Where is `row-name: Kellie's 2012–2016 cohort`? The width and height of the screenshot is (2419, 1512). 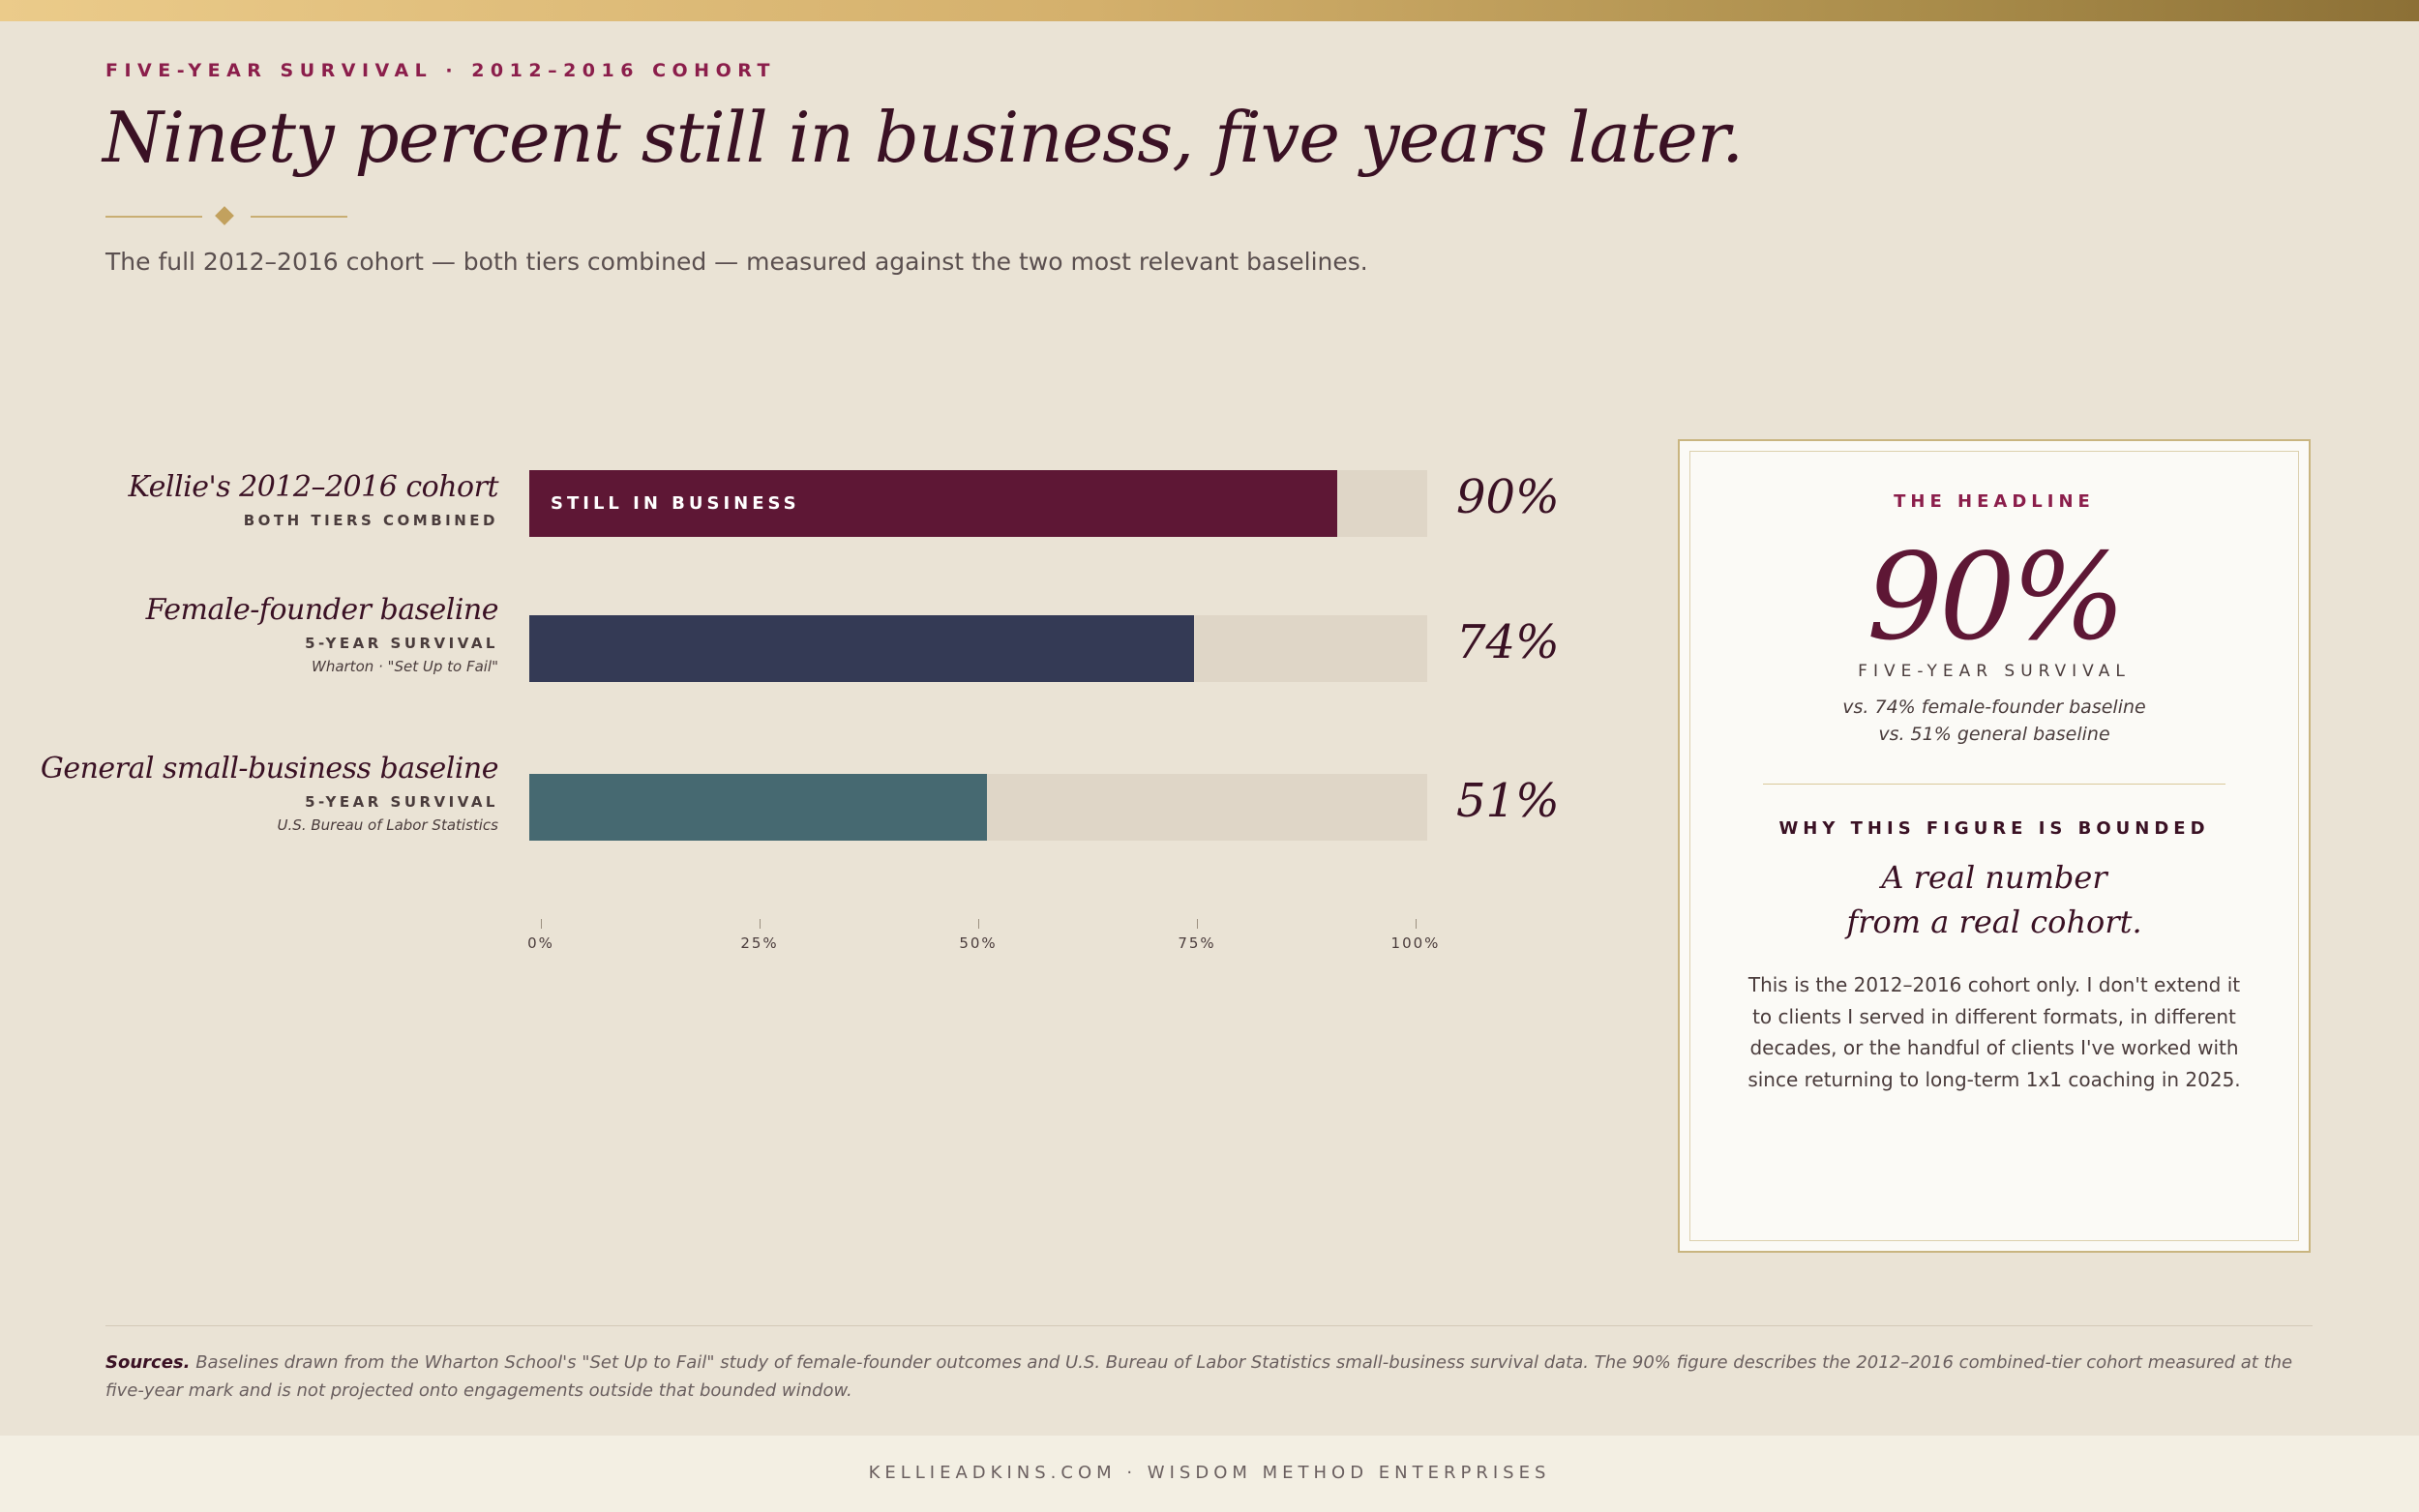 row-name: Kellie's 2012–2016 cohort is located at coordinates (313, 487).